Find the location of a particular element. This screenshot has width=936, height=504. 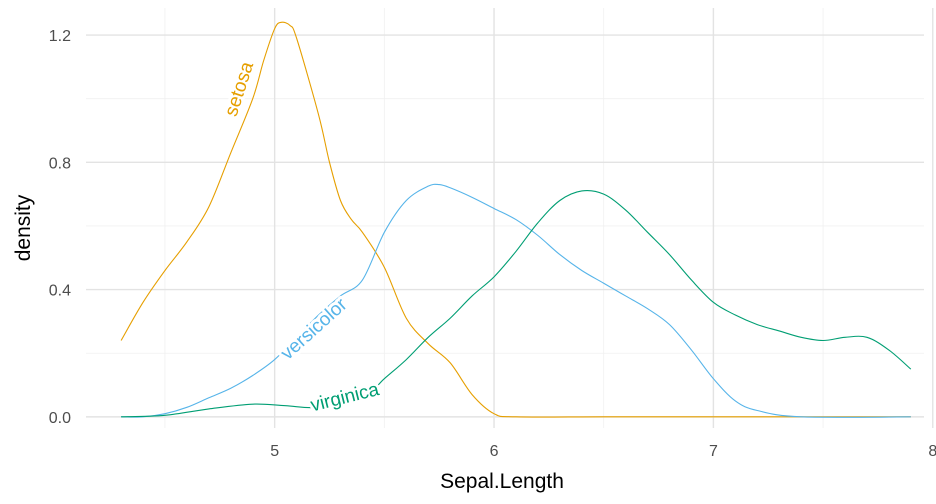

y-axis-title: density is located at coordinates (23, 227).